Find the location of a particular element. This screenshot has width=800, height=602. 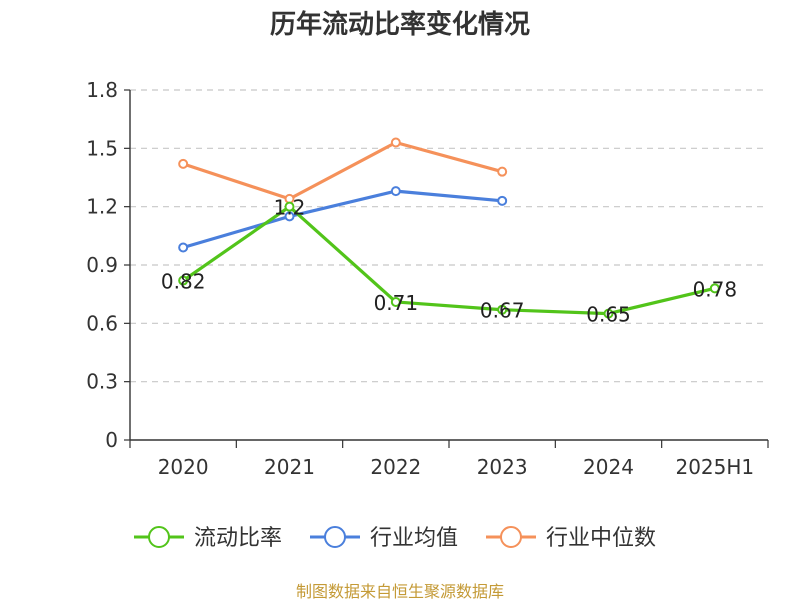

y-tick-label: 1.5 is located at coordinates (102, 148).